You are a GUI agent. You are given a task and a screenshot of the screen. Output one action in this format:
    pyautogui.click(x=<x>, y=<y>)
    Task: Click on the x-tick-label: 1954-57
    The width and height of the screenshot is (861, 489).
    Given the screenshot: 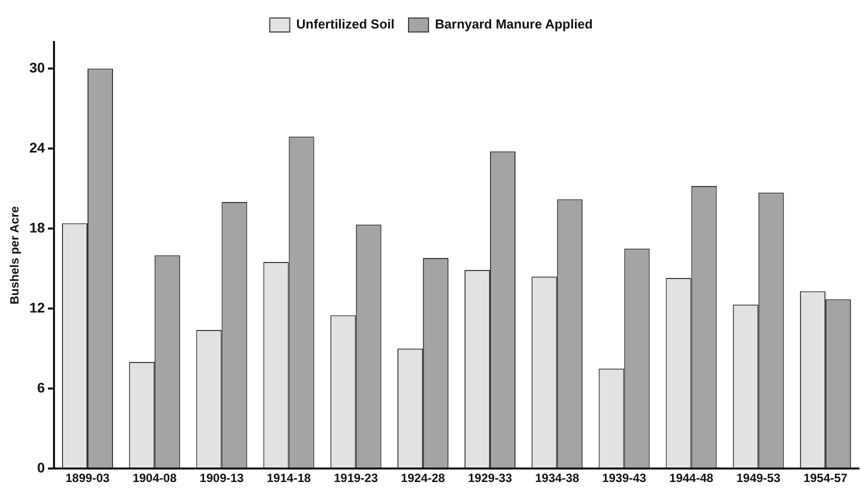 What is the action you would take?
    pyautogui.click(x=825, y=478)
    